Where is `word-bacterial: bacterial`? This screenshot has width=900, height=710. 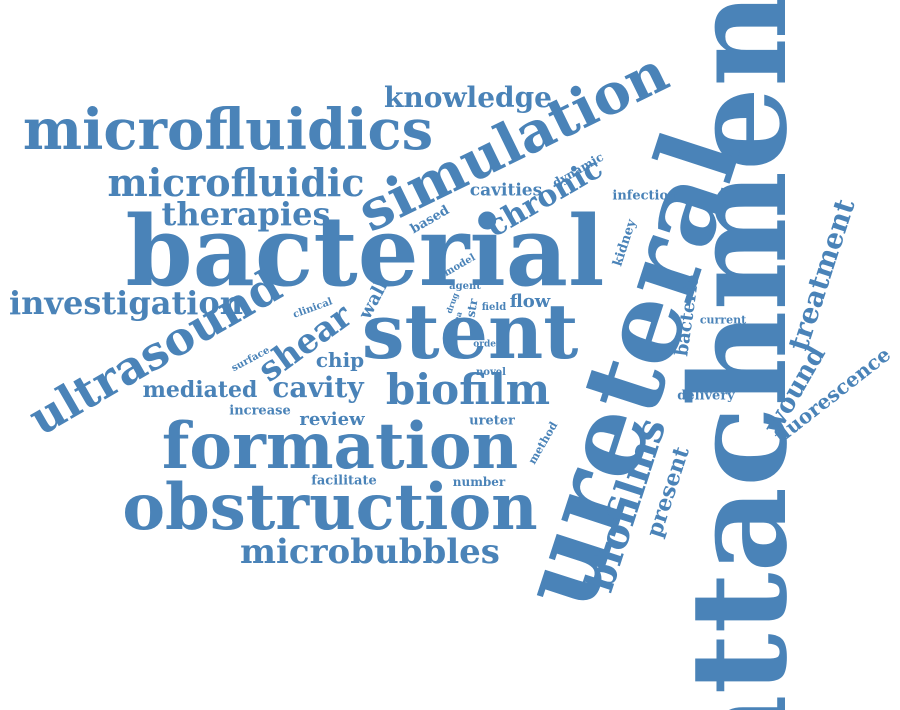
word-bacterial: bacterial is located at coordinates (365, 251).